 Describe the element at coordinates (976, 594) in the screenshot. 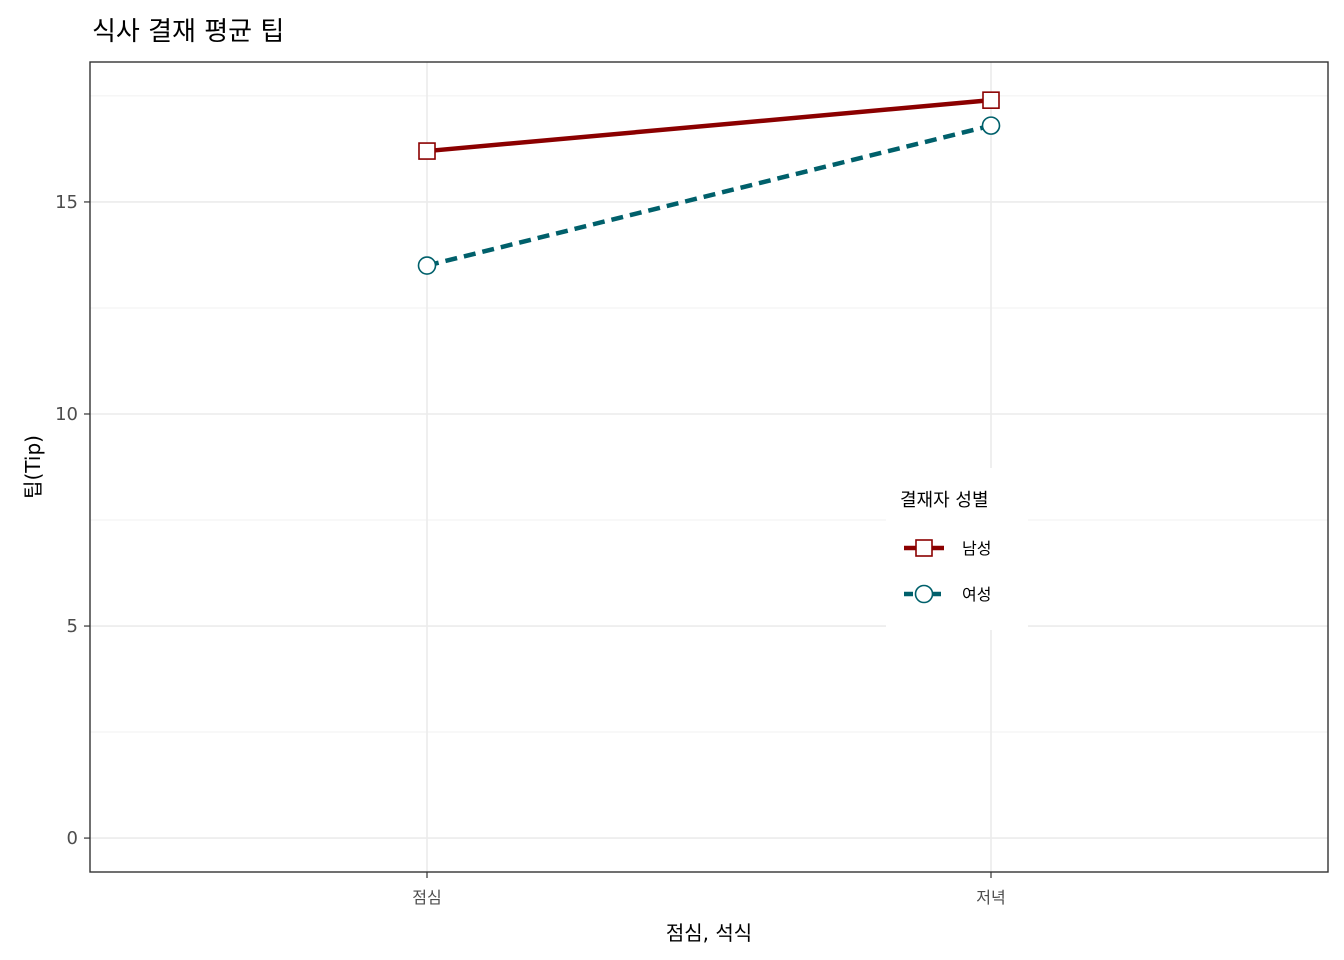

I see `legend-label: 여성` at that location.